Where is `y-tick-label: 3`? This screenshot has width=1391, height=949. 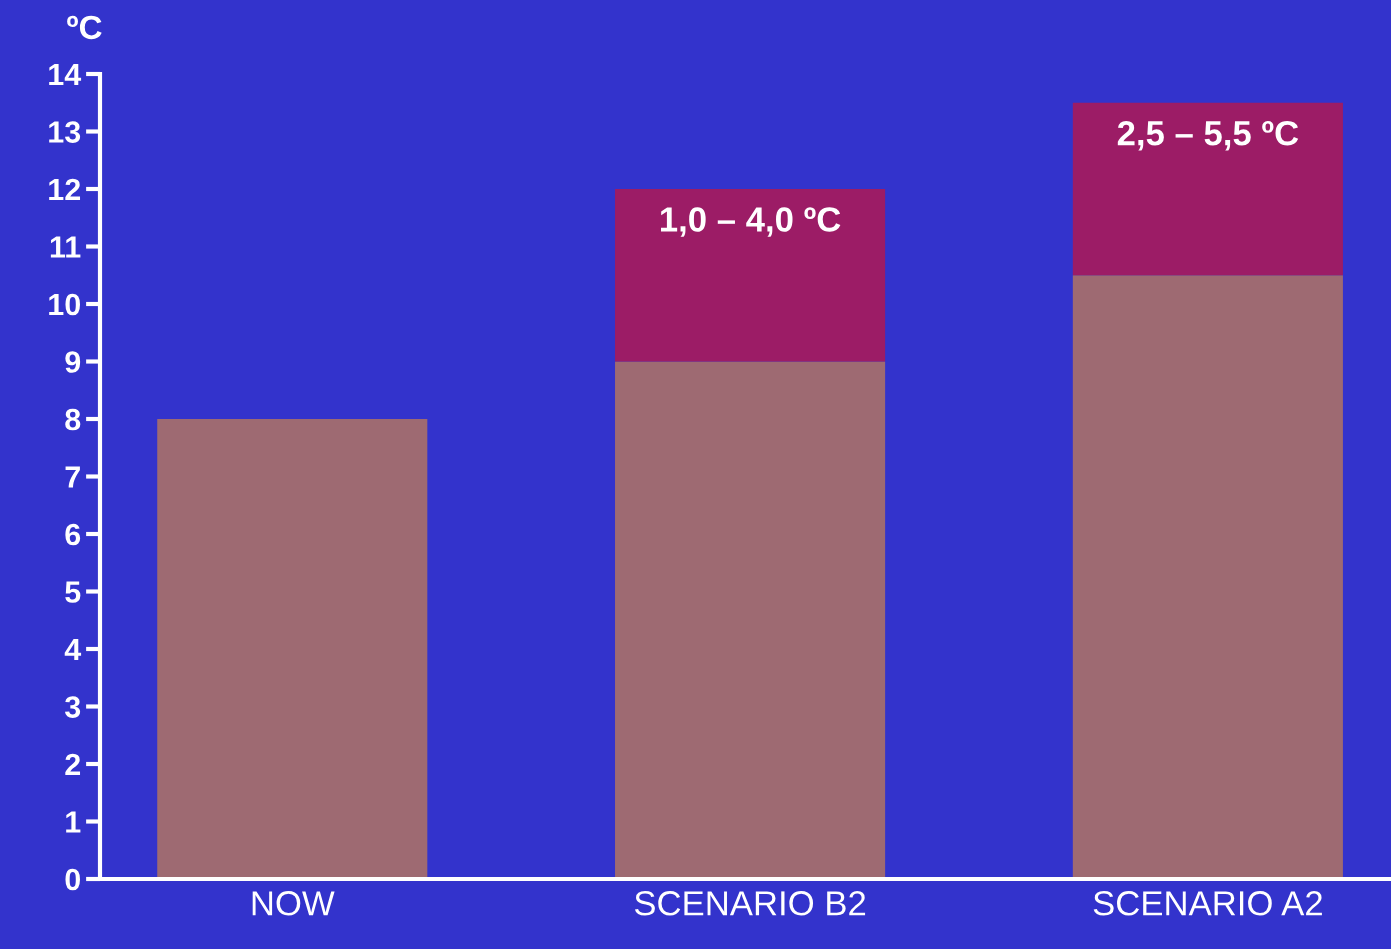 y-tick-label: 3 is located at coordinates (72, 707).